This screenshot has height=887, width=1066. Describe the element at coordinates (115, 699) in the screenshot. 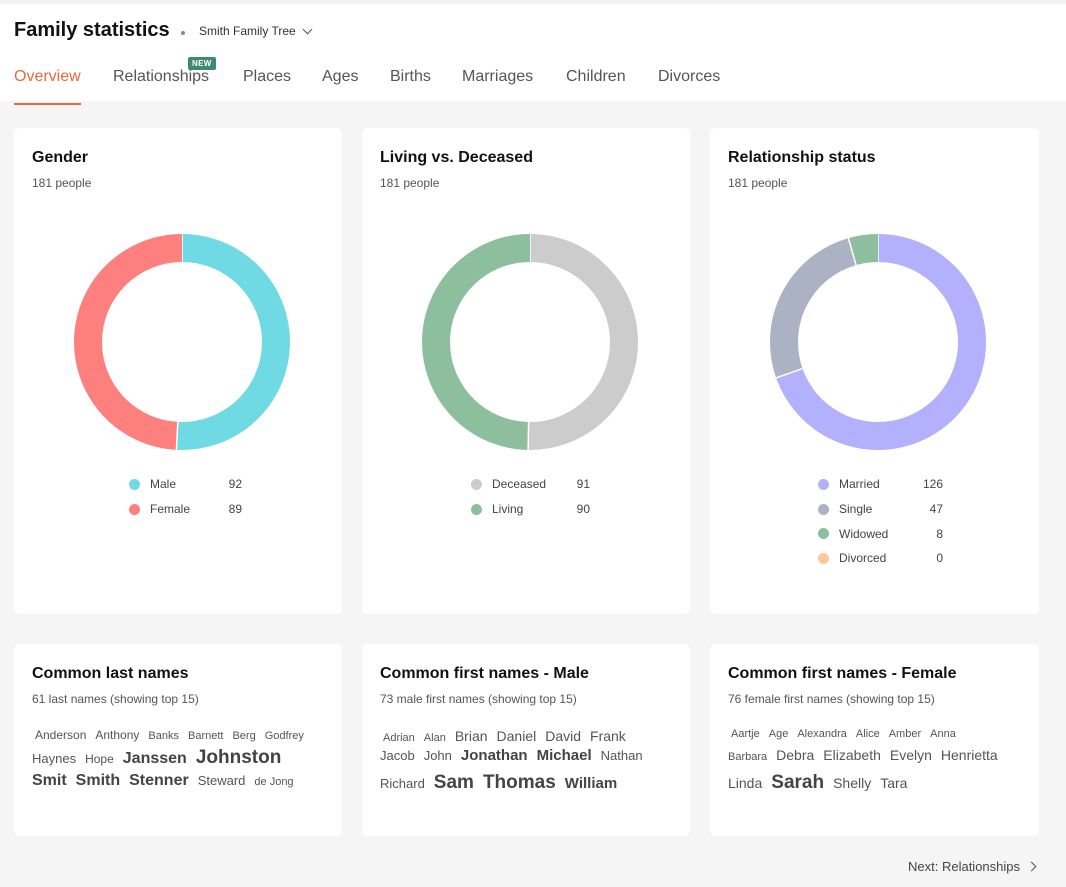

I see `card-subtitle: 61 last names (showing top 15)` at that location.